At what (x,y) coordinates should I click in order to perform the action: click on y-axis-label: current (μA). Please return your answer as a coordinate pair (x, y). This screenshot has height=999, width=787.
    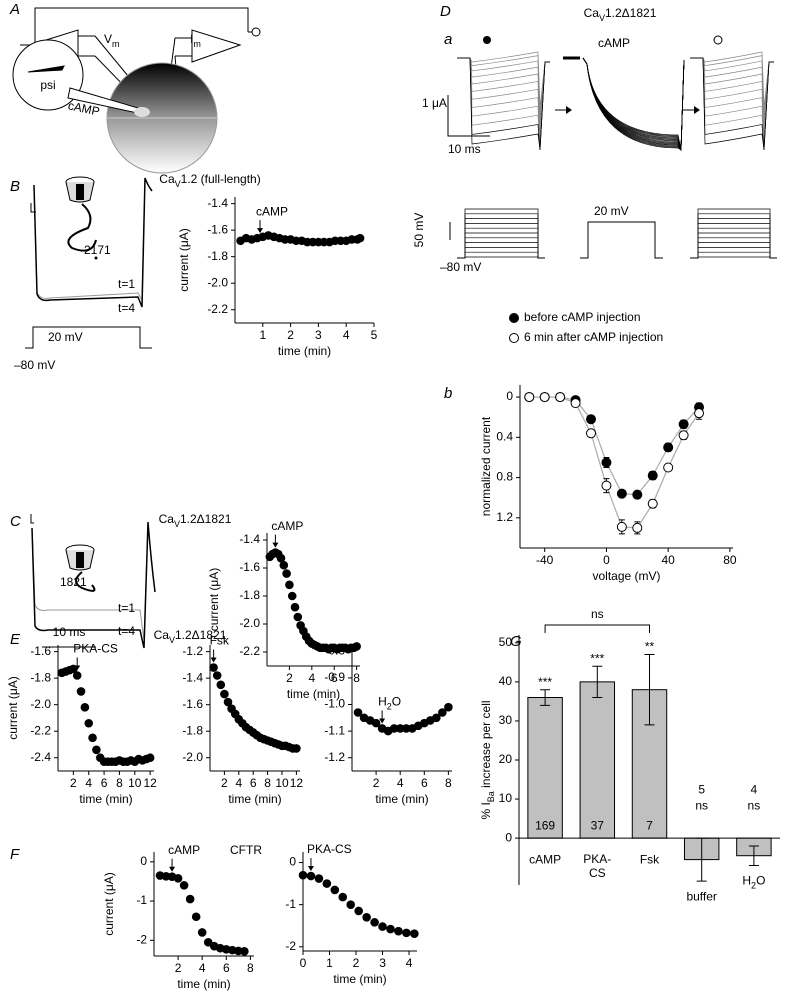
    Looking at the image, I should click on (184, 260).